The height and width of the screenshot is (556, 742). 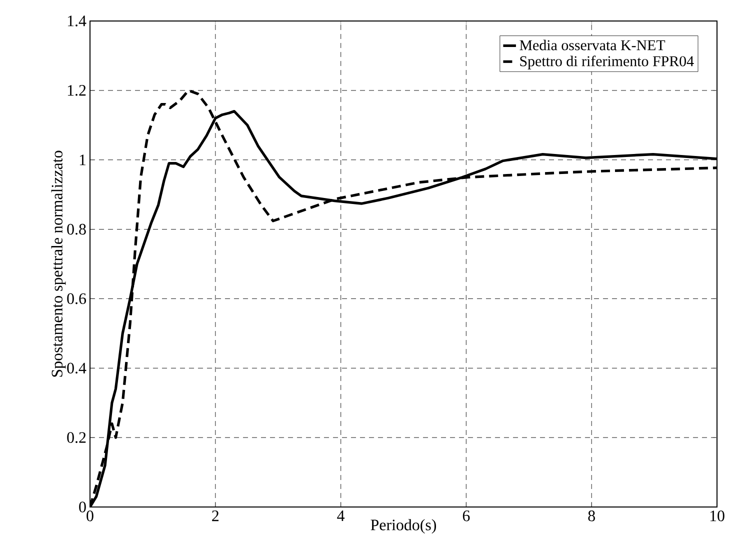 I want to click on y-tick-label: 0.8, so click(x=76, y=229).